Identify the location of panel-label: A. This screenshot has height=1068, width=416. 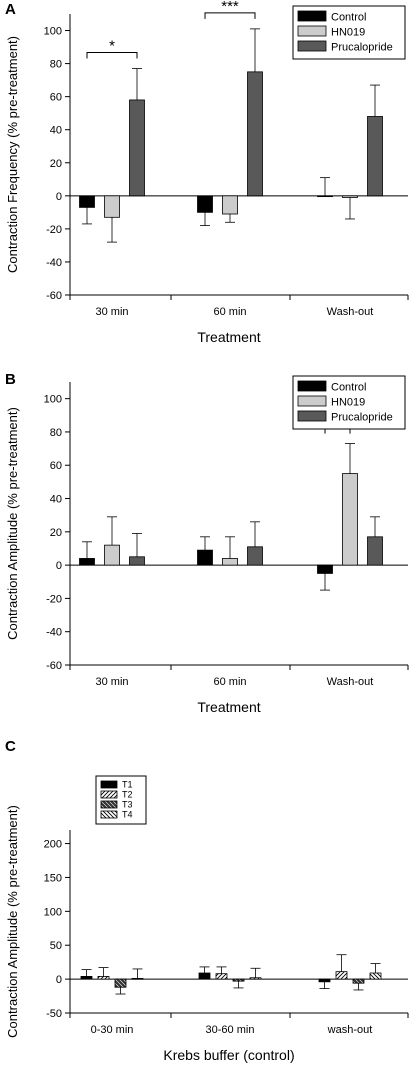
(10, 9).